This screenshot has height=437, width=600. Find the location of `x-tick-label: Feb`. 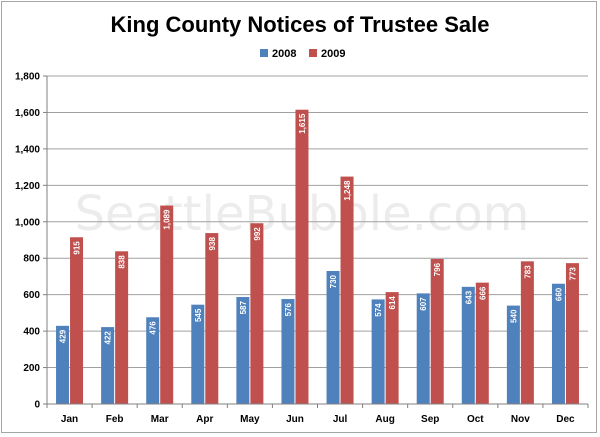

x-tick-label: Feb is located at coordinates (115, 419).